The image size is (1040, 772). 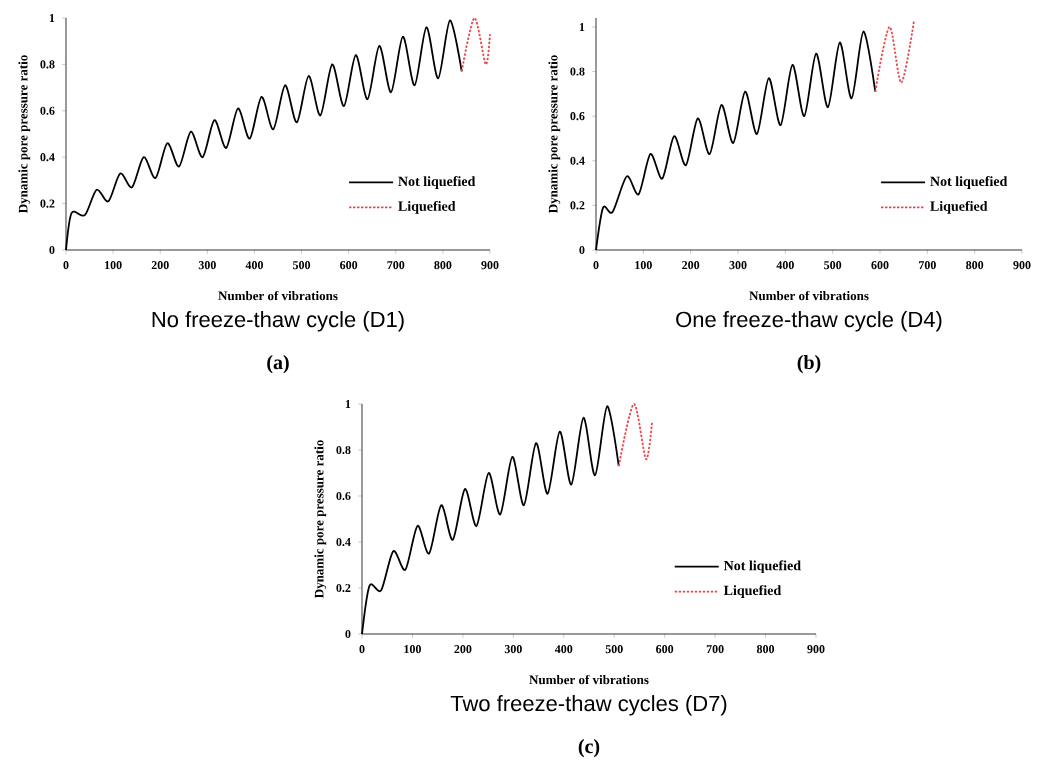 What do you see at coordinates (809, 321) in the screenshot?
I see `text: One freeze-thaw cycle (D4)` at bounding box center [809, 321].